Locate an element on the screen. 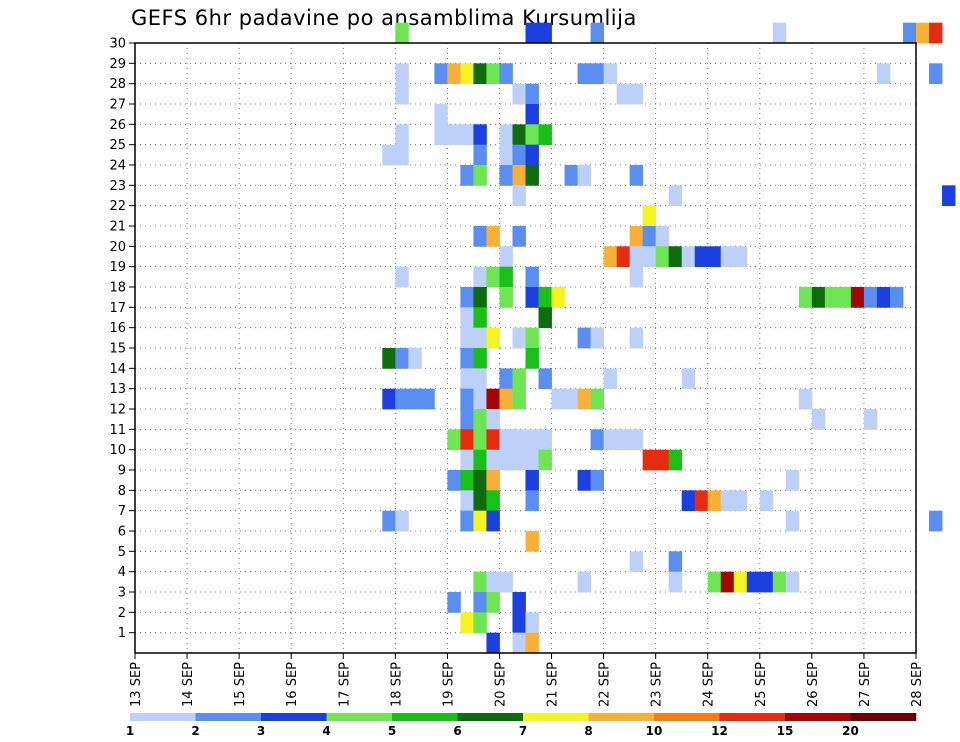 The width and height of the screenshot is (960, 742). x-tick-label: 26 SEP is located at coordinates (813, 684).